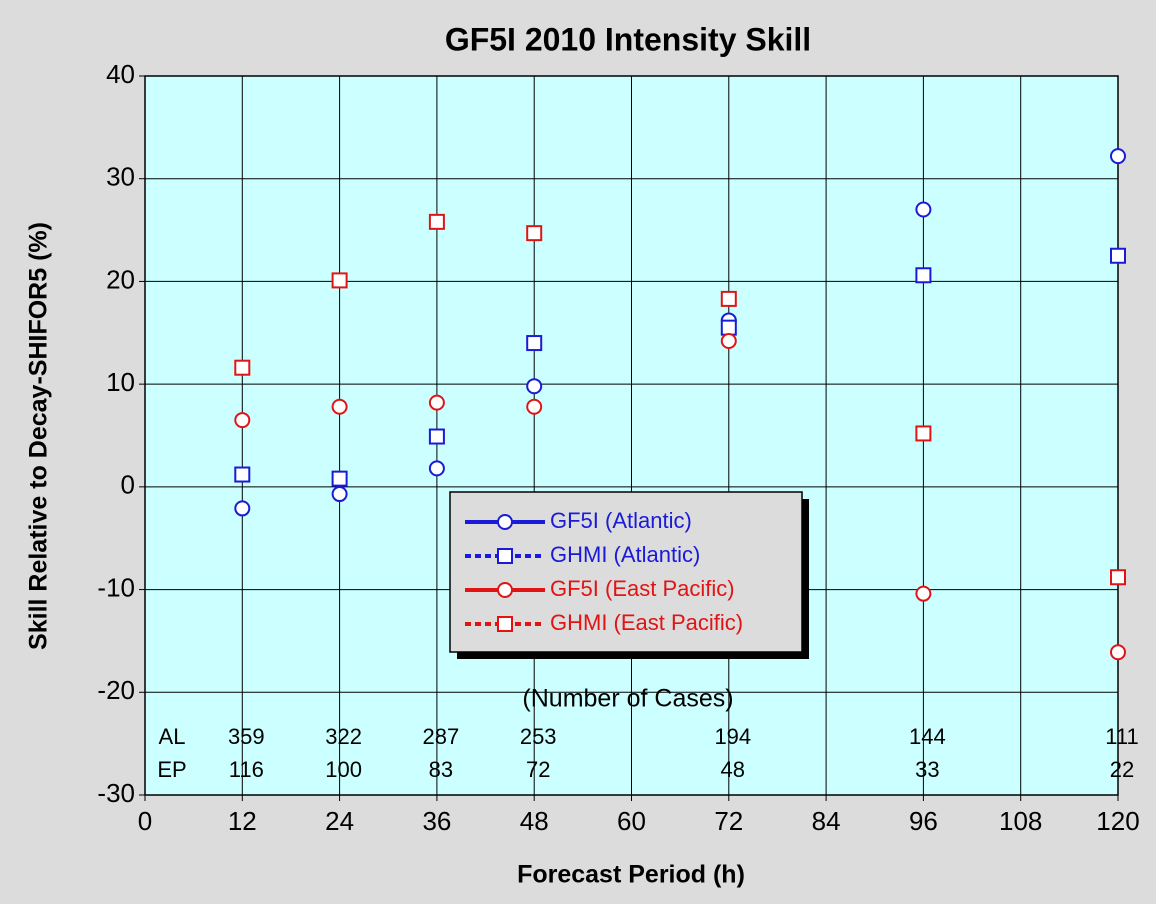  I want to click on y-tick-label: 40, so click(120, 74).